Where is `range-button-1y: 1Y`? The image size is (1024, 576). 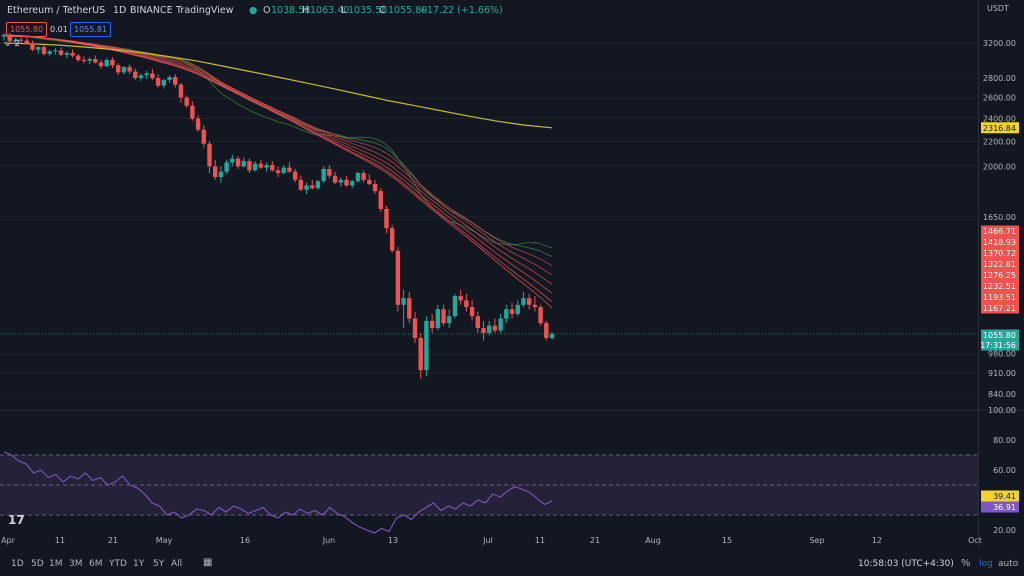 range-button-1y: 1Y is located at coordinates (139, 564).